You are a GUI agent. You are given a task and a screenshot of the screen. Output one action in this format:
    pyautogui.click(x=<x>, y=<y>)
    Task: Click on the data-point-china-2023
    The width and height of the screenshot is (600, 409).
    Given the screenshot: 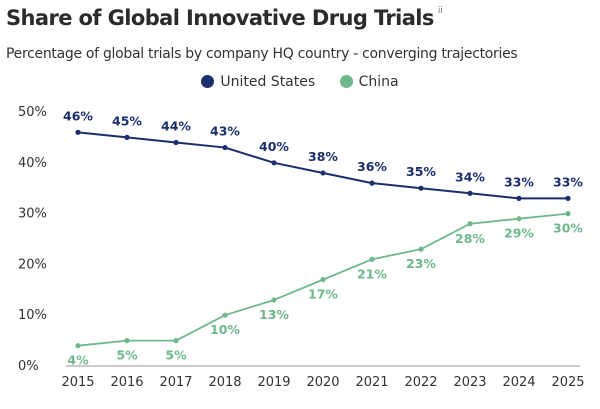 What is the action you would take?
    pyautogui.click(x=470, y=224)
    